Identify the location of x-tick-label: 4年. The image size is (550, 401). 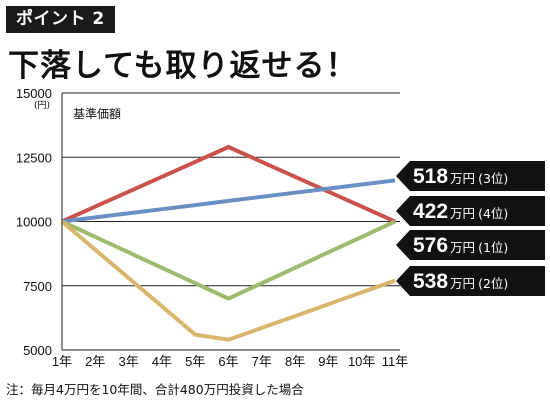
(162, 361).